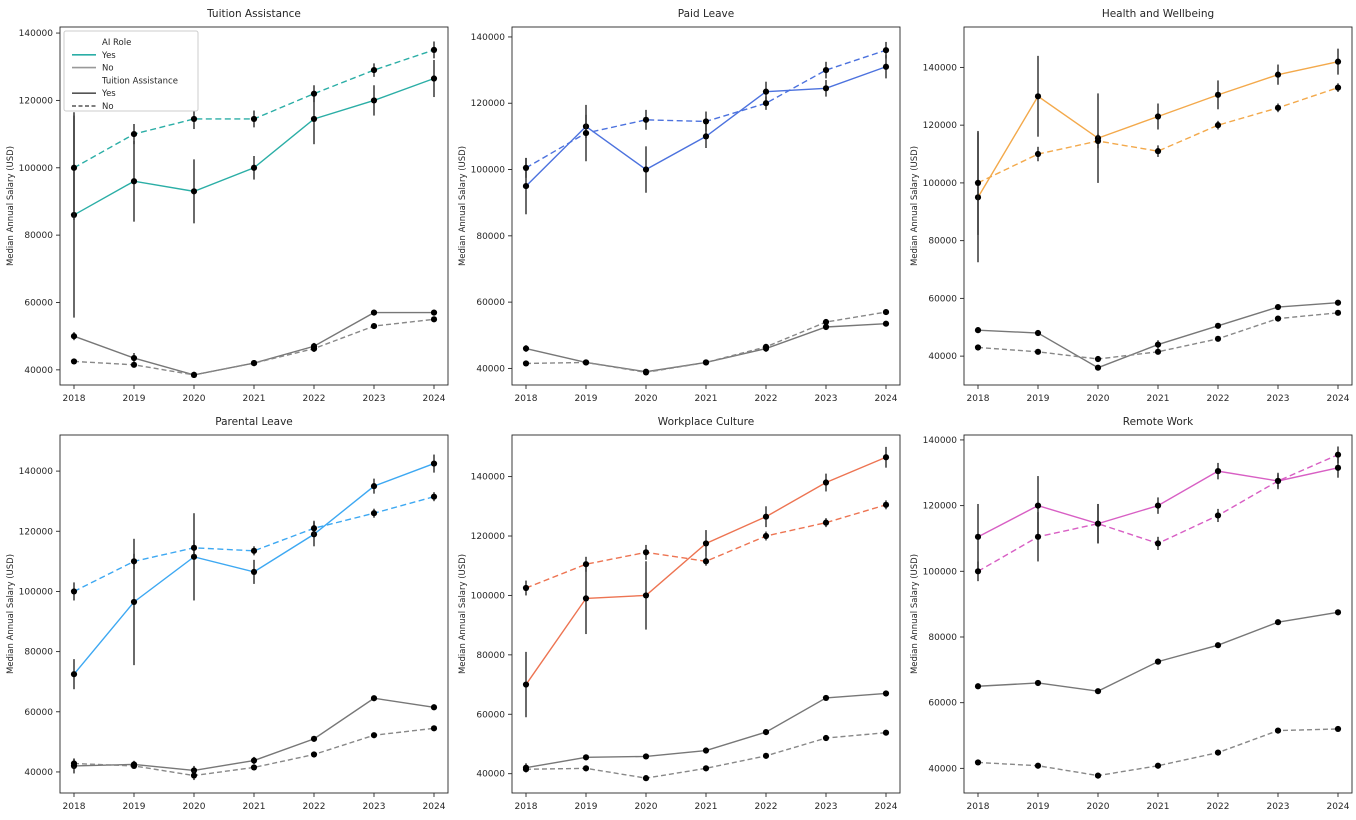  Describe the element at coordinates (11, 614) in the screenshot. I see `y-axis-label: Median Annual Salary (USD)` at that location.